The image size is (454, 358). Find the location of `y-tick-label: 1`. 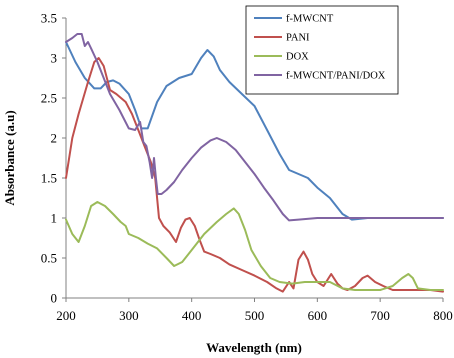

y-tick-label: 1 is located at coordinates (54, 218).